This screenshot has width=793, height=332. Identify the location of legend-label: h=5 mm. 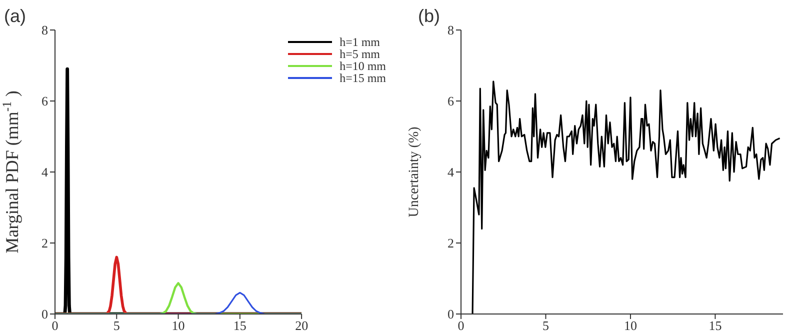
(360, 54).